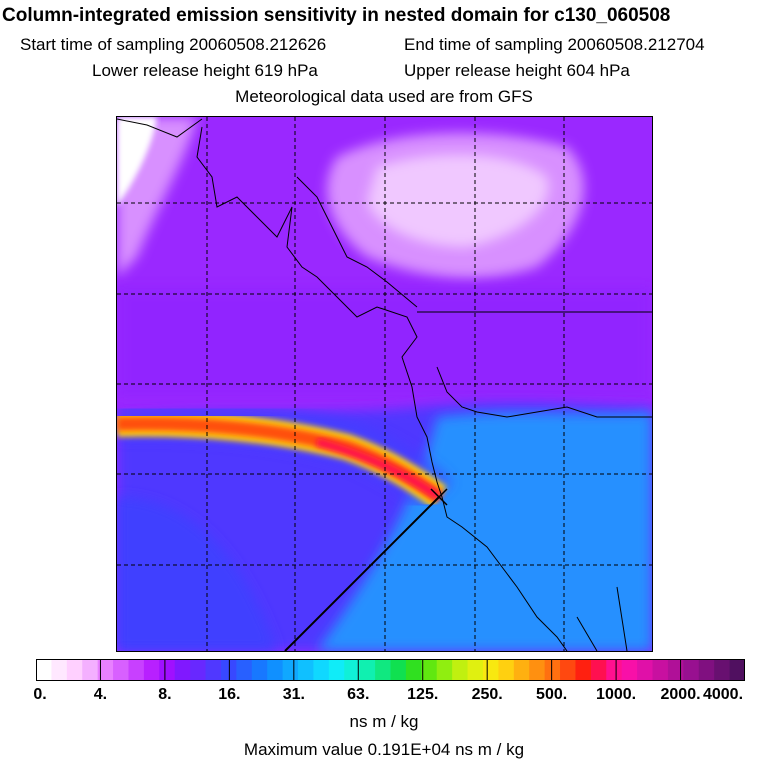 The width and height of the screenshot is (768, 768). Describe the element at coordinates (602, 618) in the screenshot. I see `coastline-east` at that location.